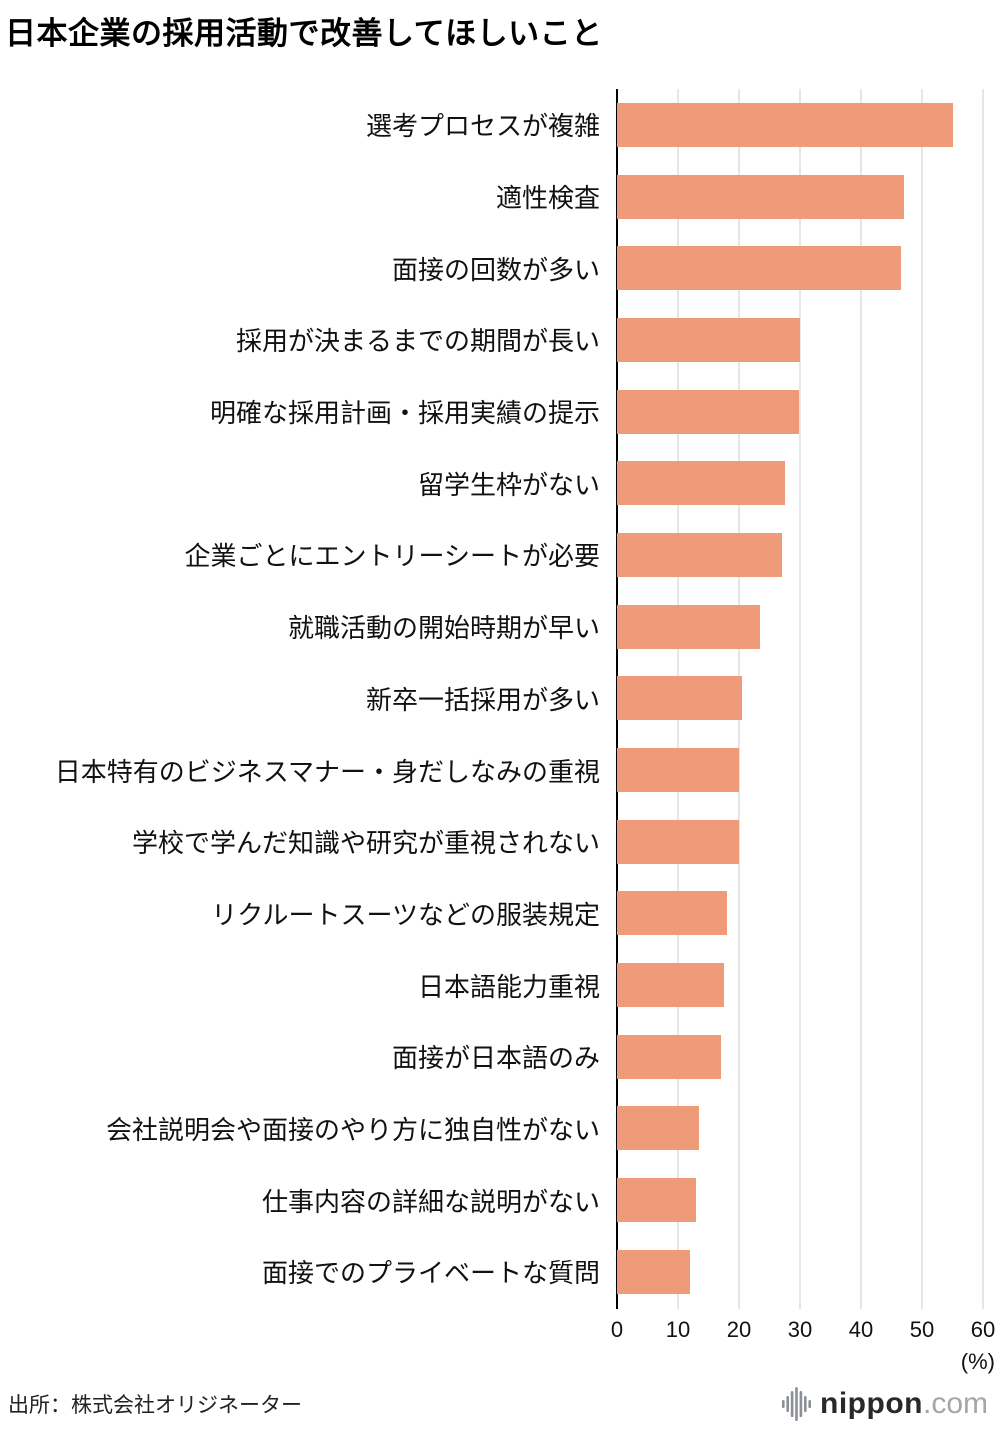  What do you see at coordinates (498, 1404) in the screenshot?
I see `footer: 出所：株式会社オリジネーター nippon.com` at bounding box center [498, 1404].